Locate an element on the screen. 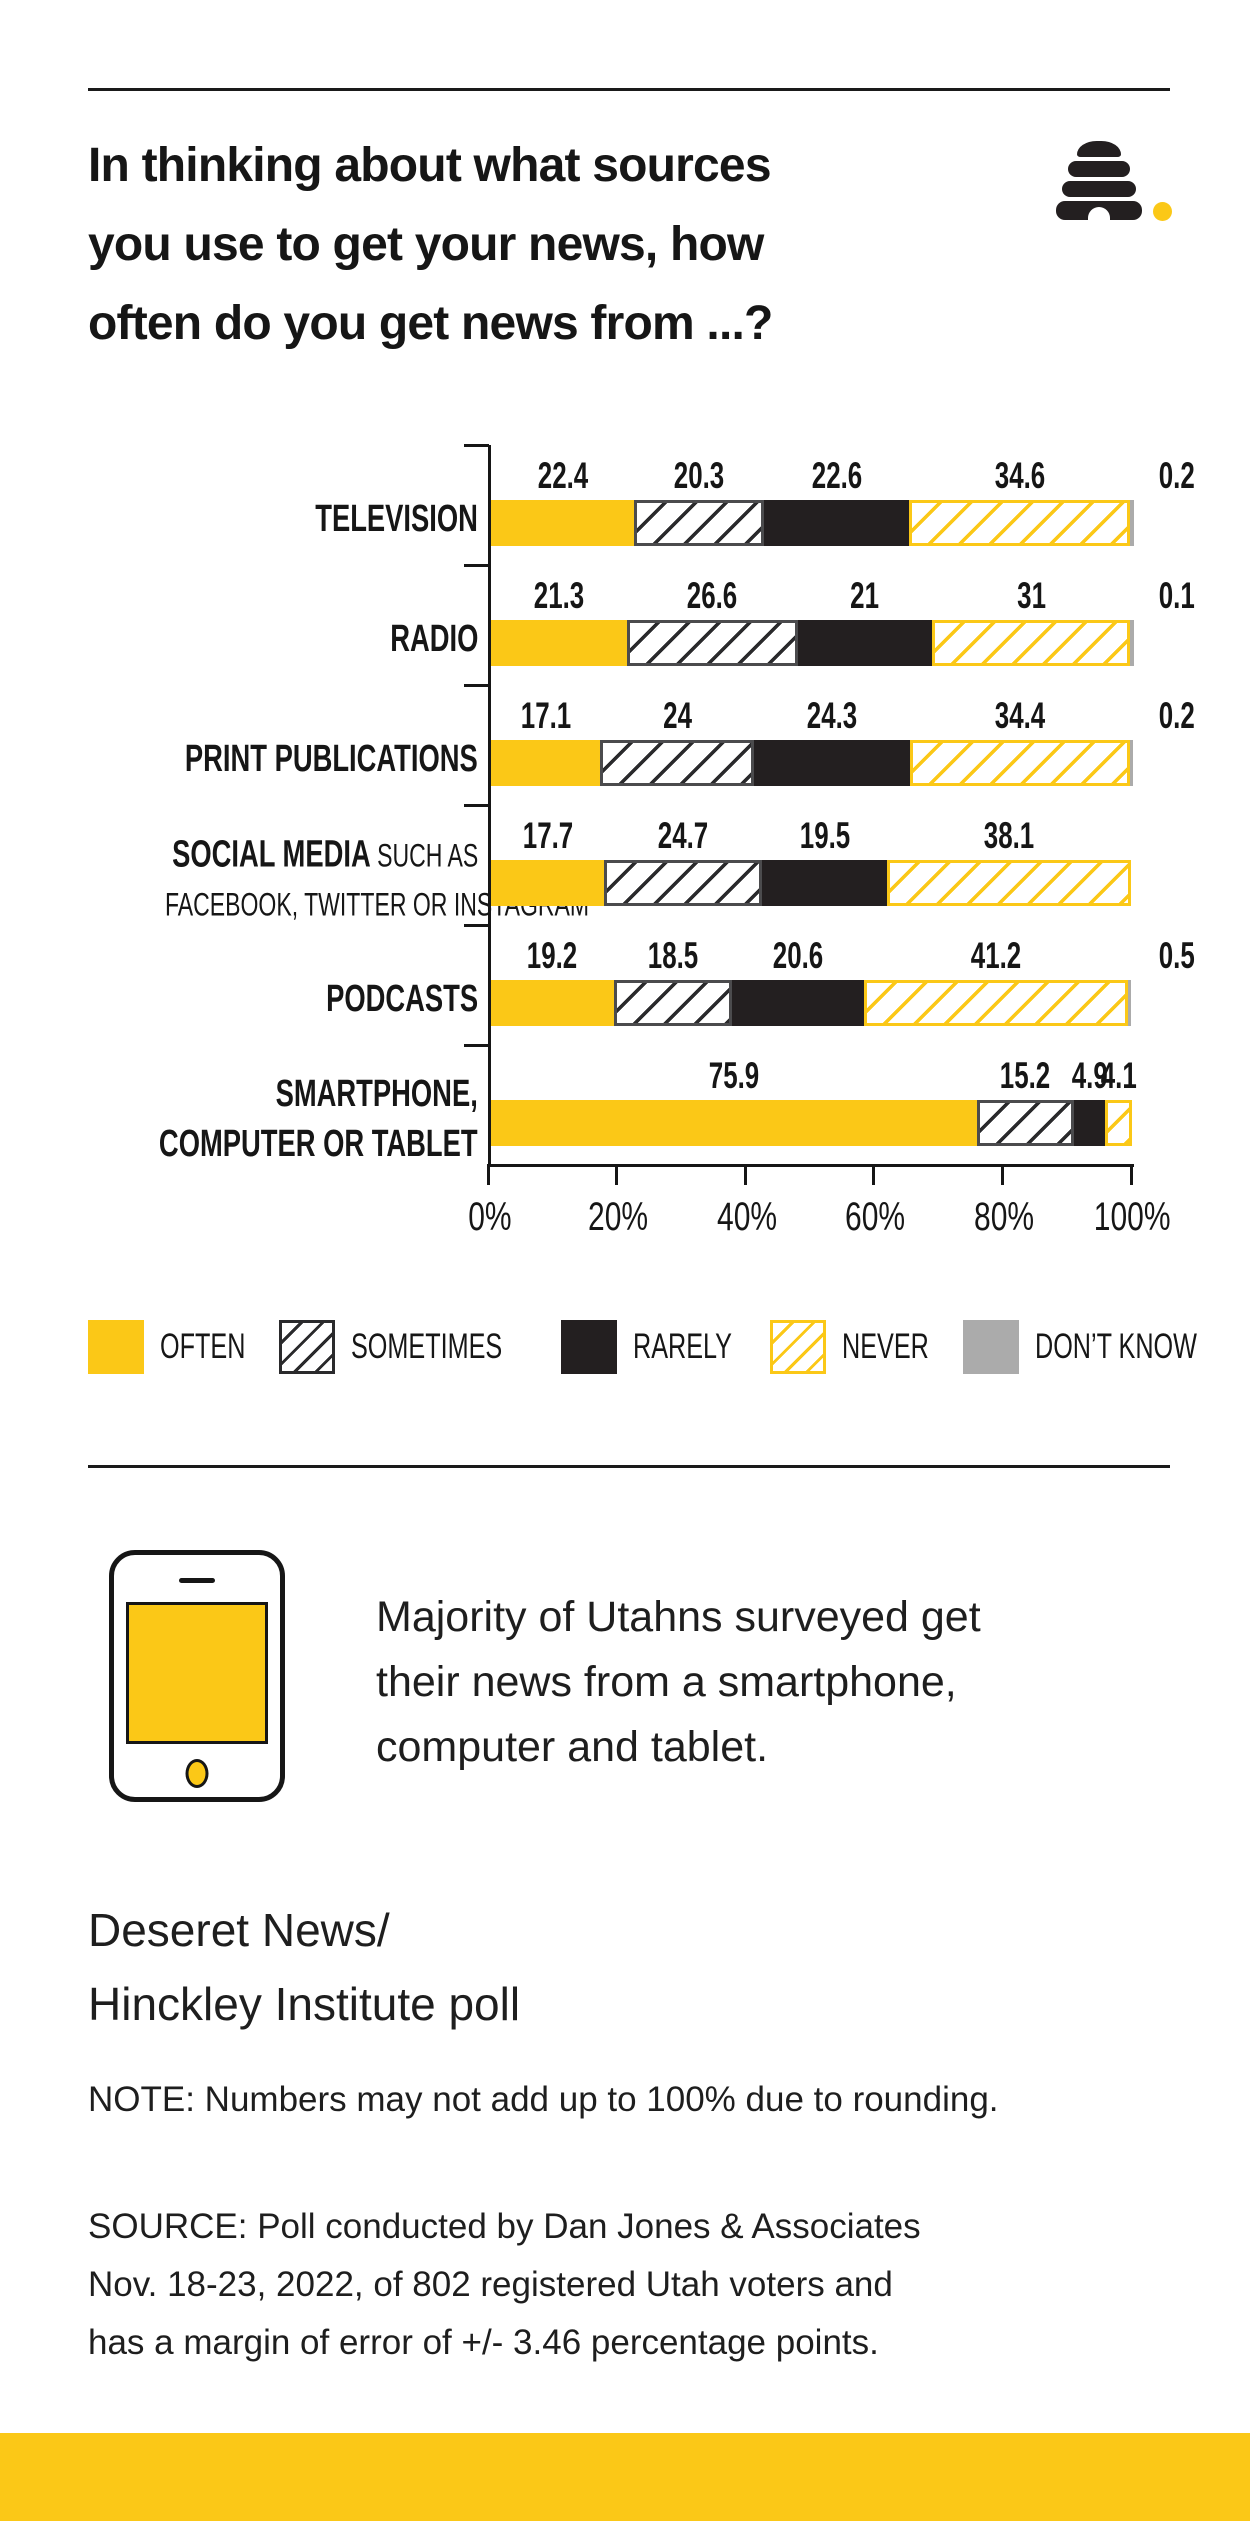  deseret-news-beehive-logo is located at coordinates (1117, 183).